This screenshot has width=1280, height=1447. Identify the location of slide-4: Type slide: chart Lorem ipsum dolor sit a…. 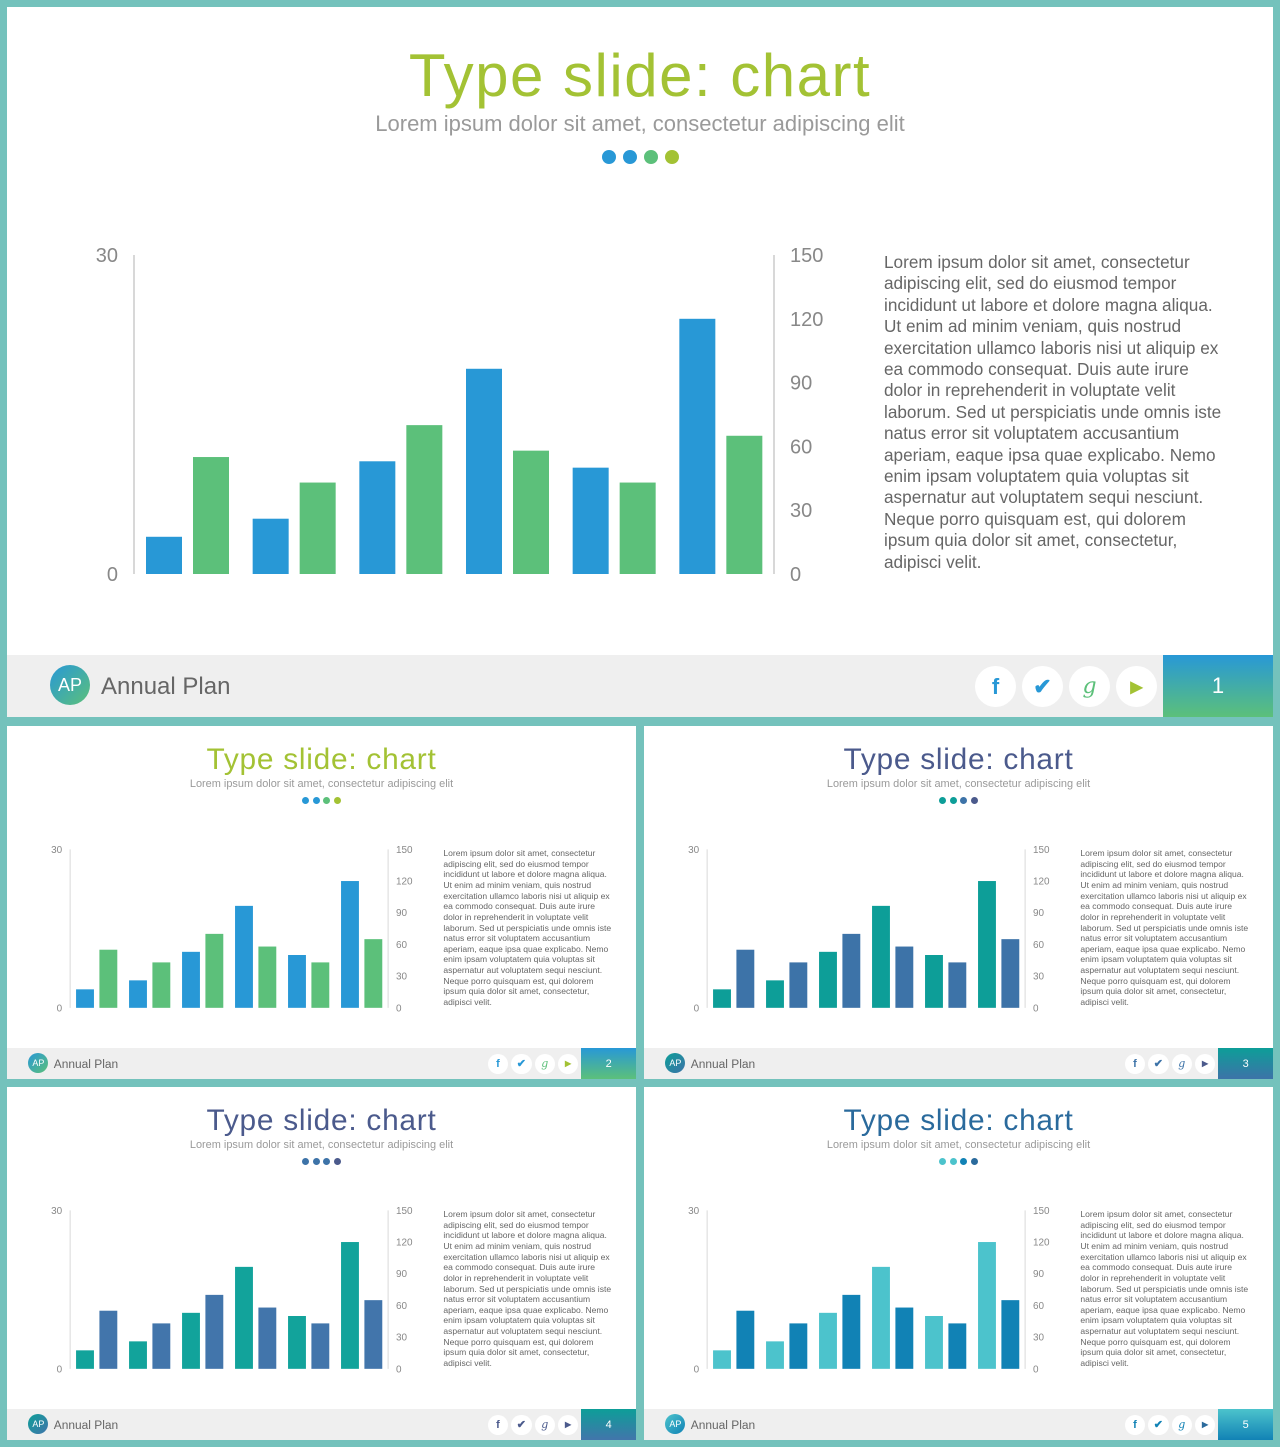
(321, 1263).